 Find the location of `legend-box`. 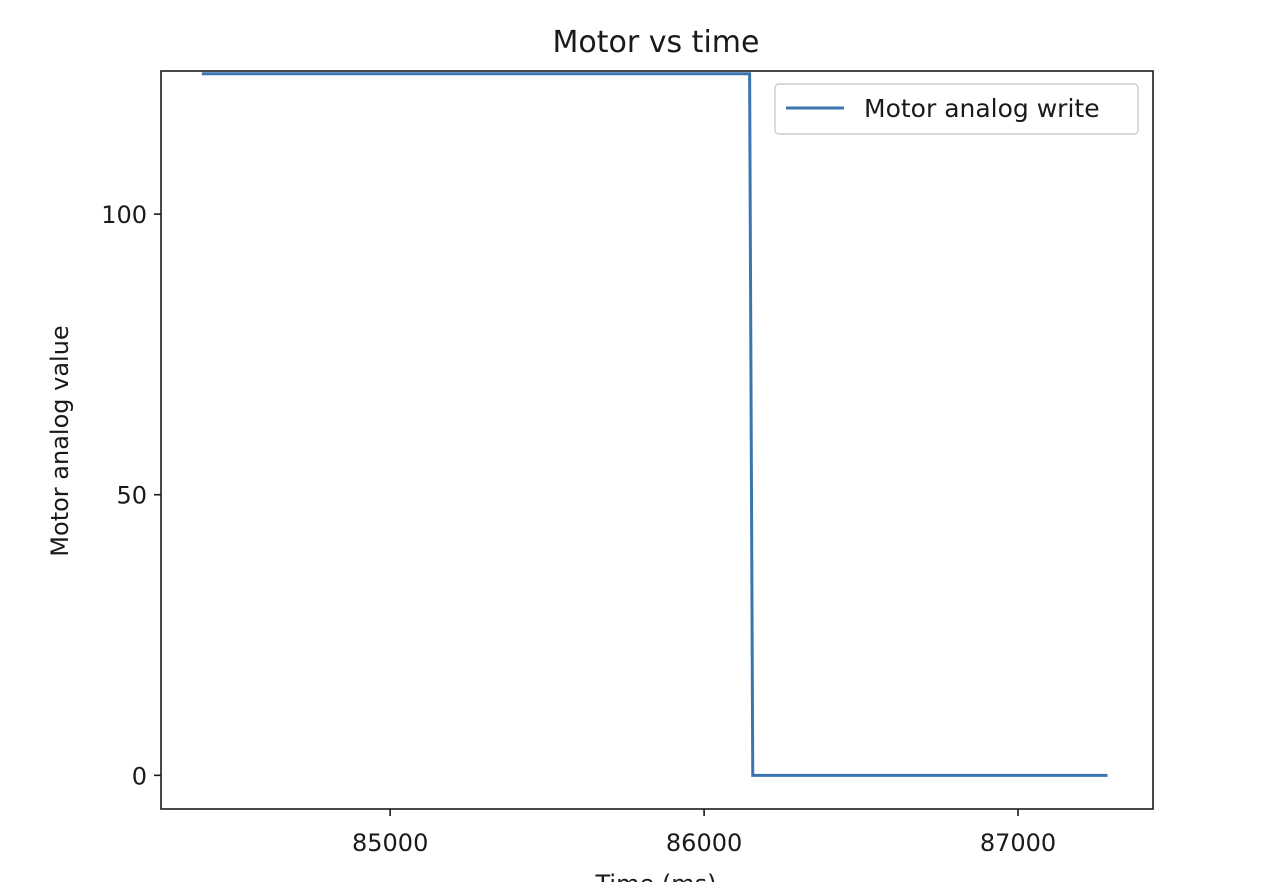

legend-box is located at coordinates (956, 109).